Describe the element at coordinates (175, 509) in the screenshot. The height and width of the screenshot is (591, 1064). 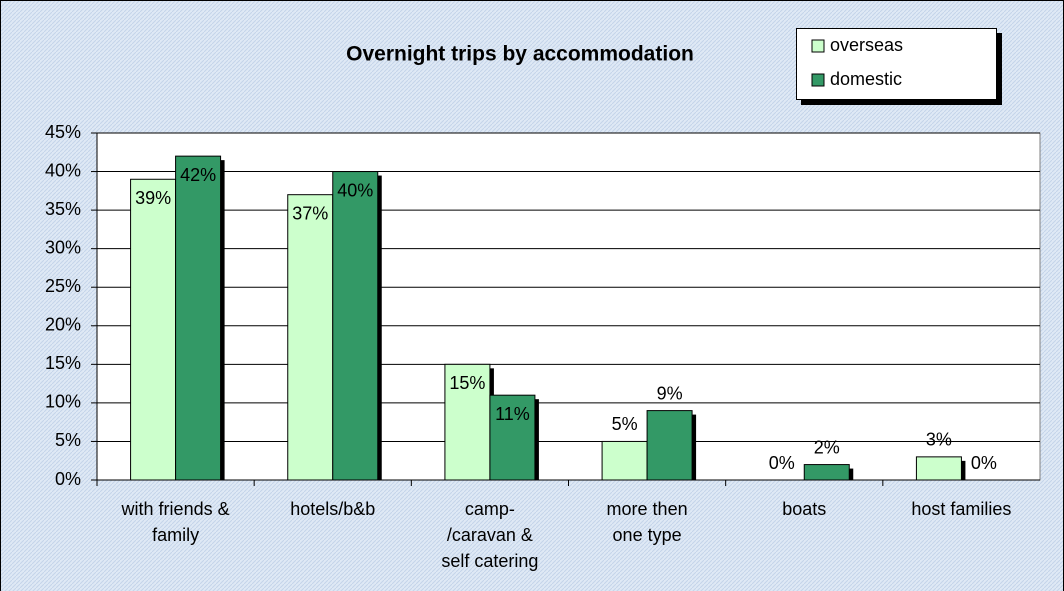
I see `x-tick-label-line: with friends &` at that location.